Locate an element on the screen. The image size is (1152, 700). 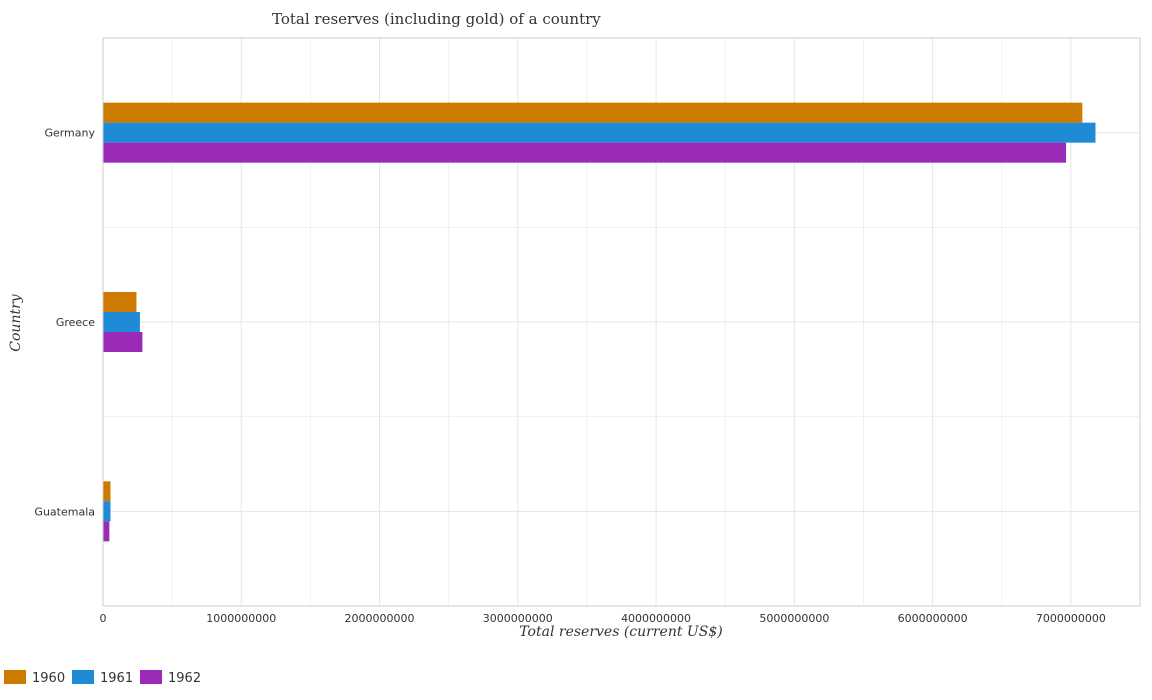
x-tick-label: 5000000000 is located at coordinates (794, 618).